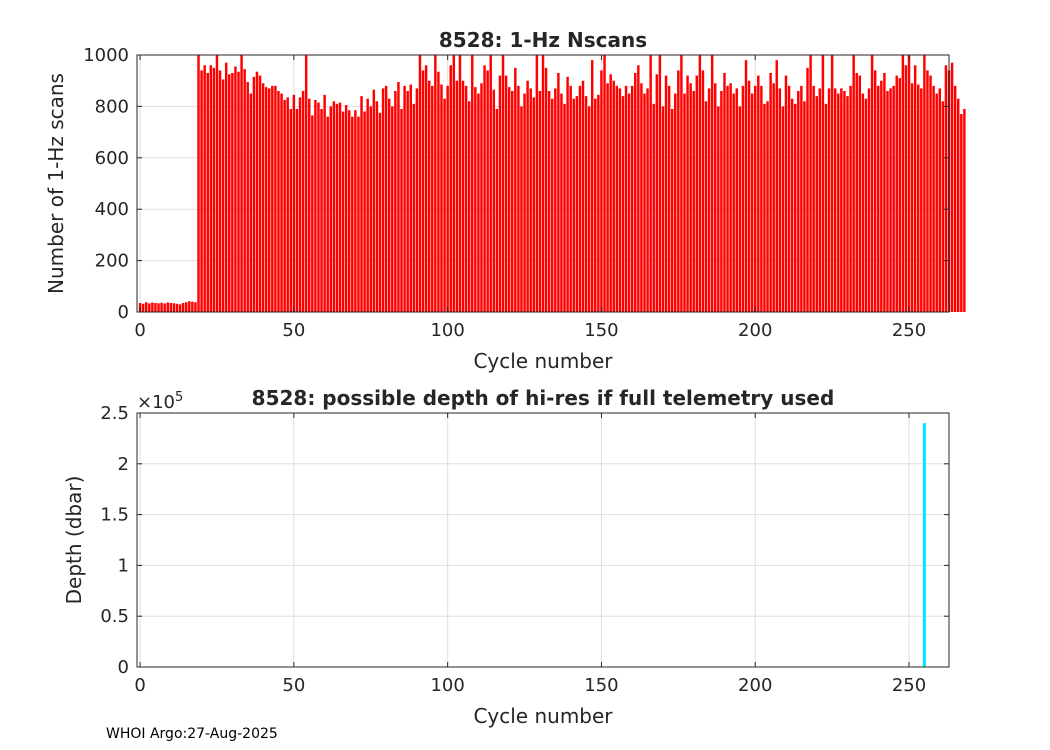 The width and height of the screenshot is (1050, 750). I want to click on x-tick-label: 0, so click(139, 685).